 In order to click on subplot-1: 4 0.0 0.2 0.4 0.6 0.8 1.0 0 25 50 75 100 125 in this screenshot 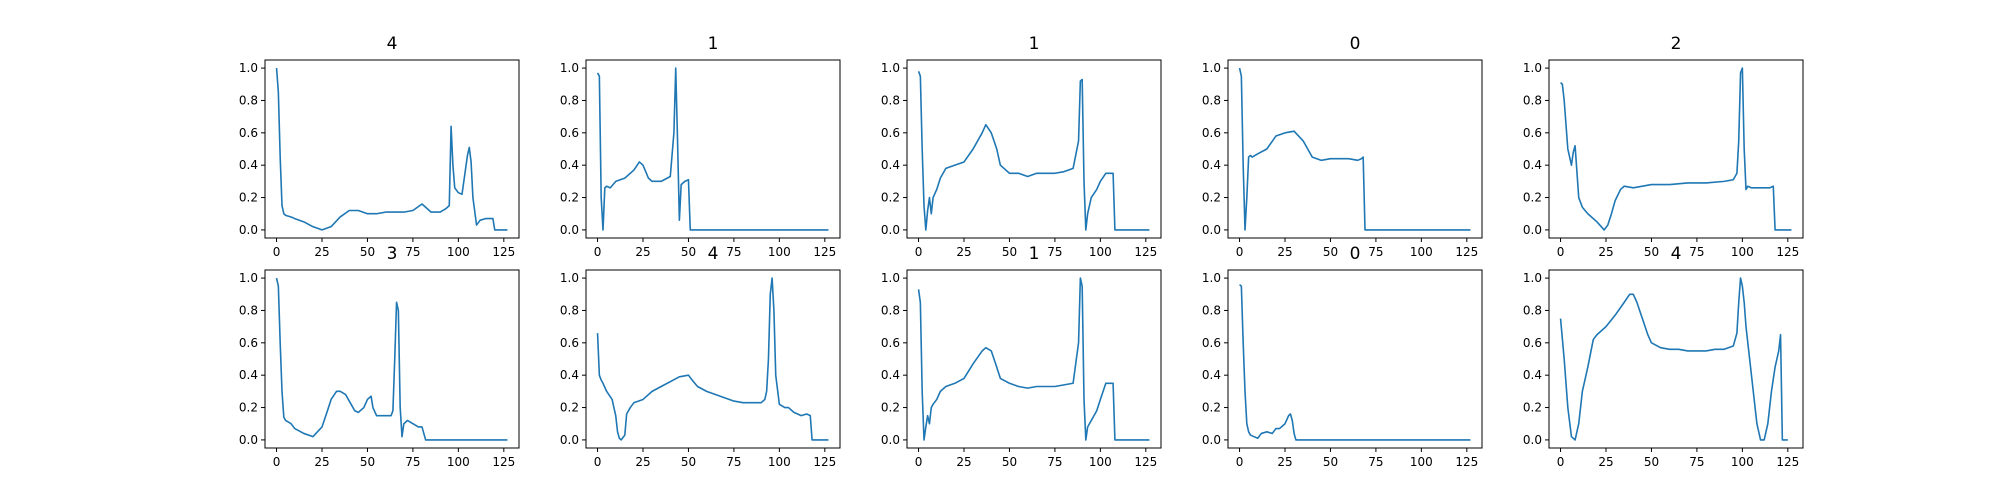, I will do `click(373, 152)`.